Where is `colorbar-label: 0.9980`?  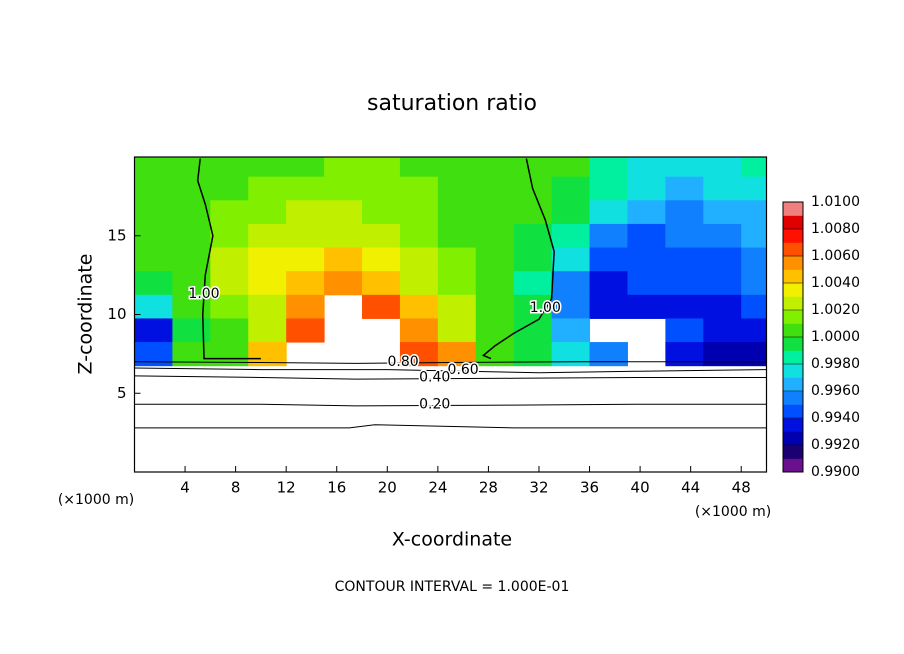 colorbar-label: 0.9980 is located at coordinates (835, 364).